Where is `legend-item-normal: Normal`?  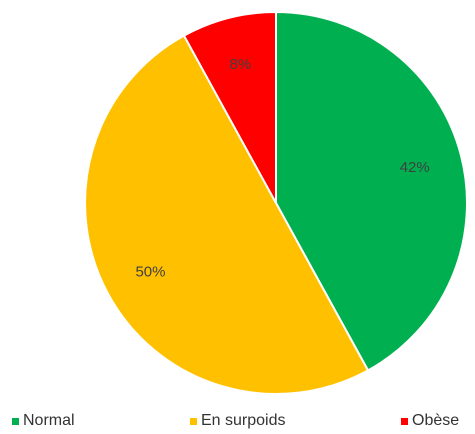 legend-item-normal: Normal is located at coordinates (43, 421).